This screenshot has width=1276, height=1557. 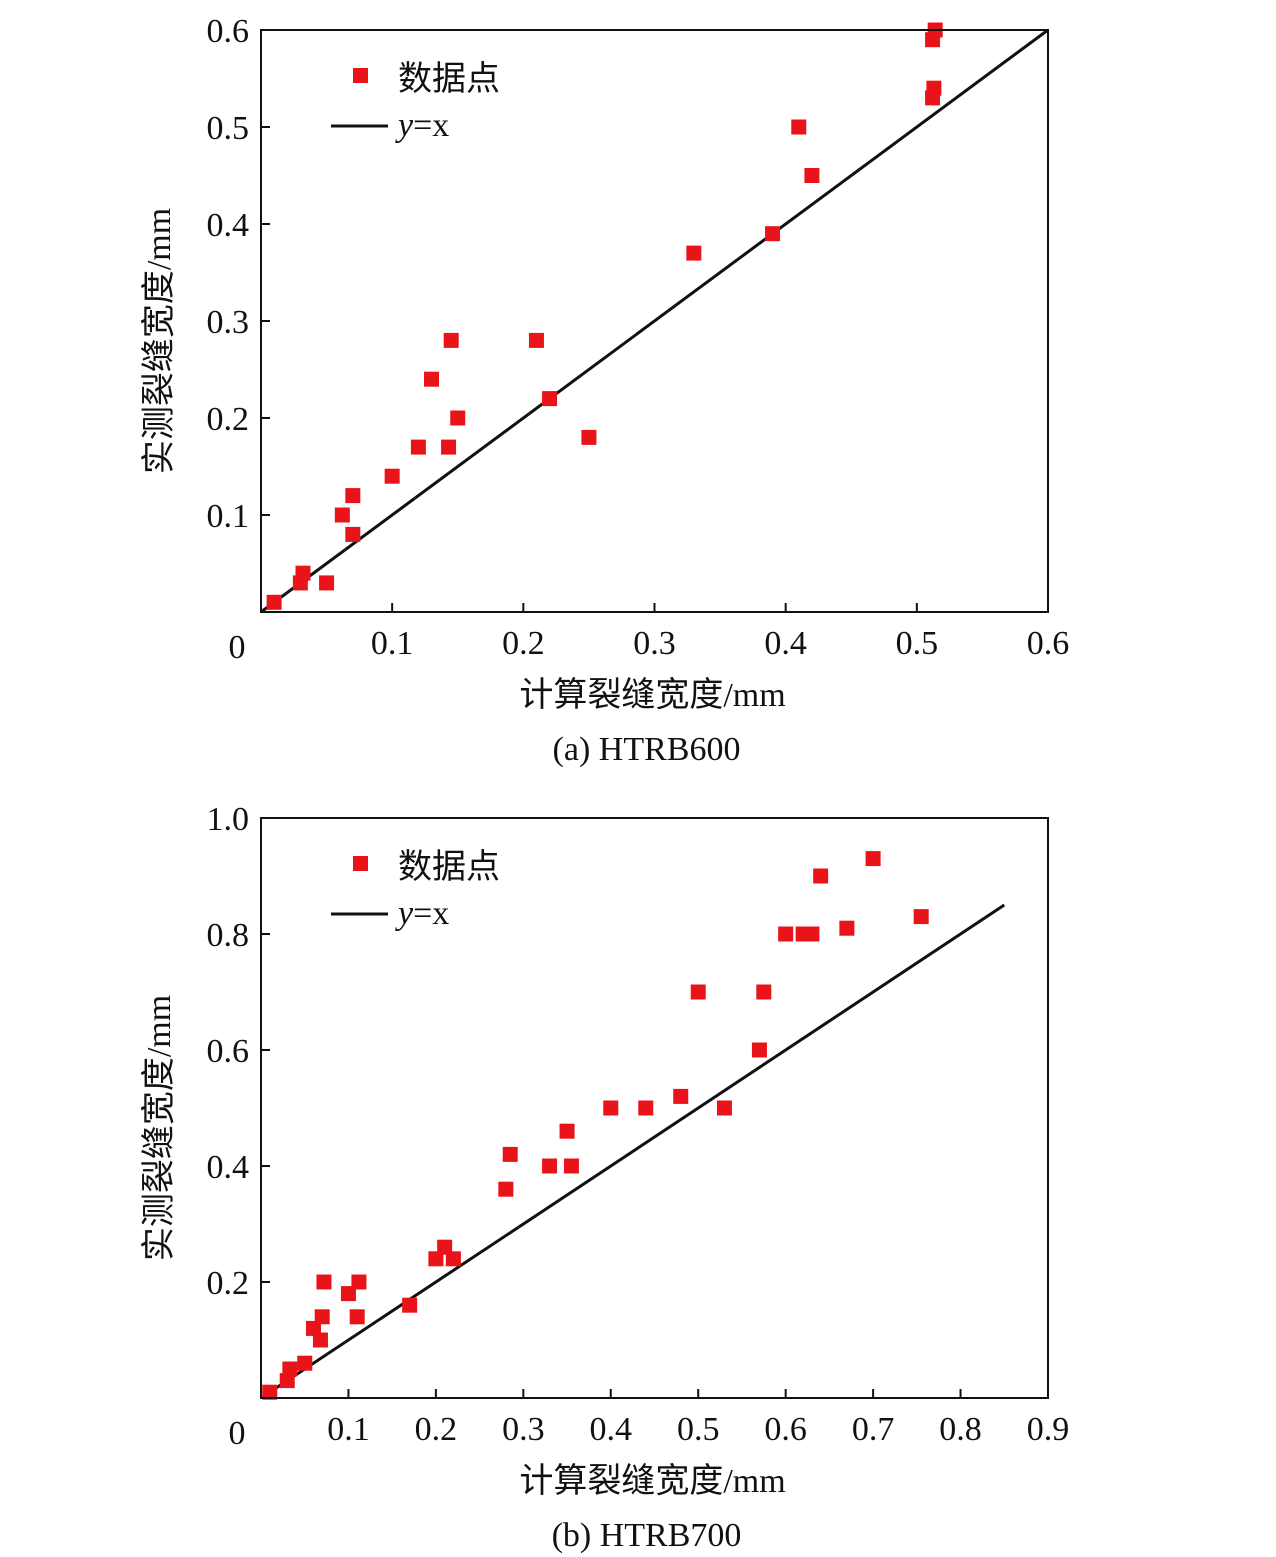 What do you see at coordinates (228, 819) in the screenshot?
I see `y-tick-label: 1.0` at bounding box center [228, 819].